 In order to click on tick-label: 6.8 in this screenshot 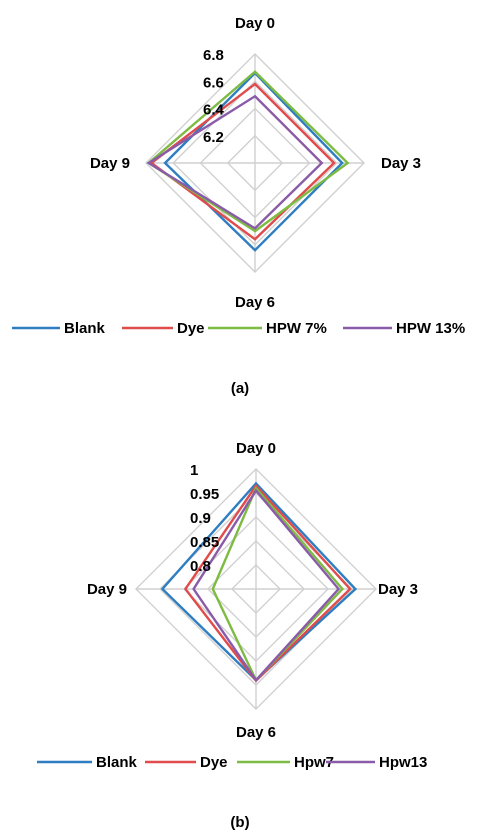, I will do `click(213, 55)`.